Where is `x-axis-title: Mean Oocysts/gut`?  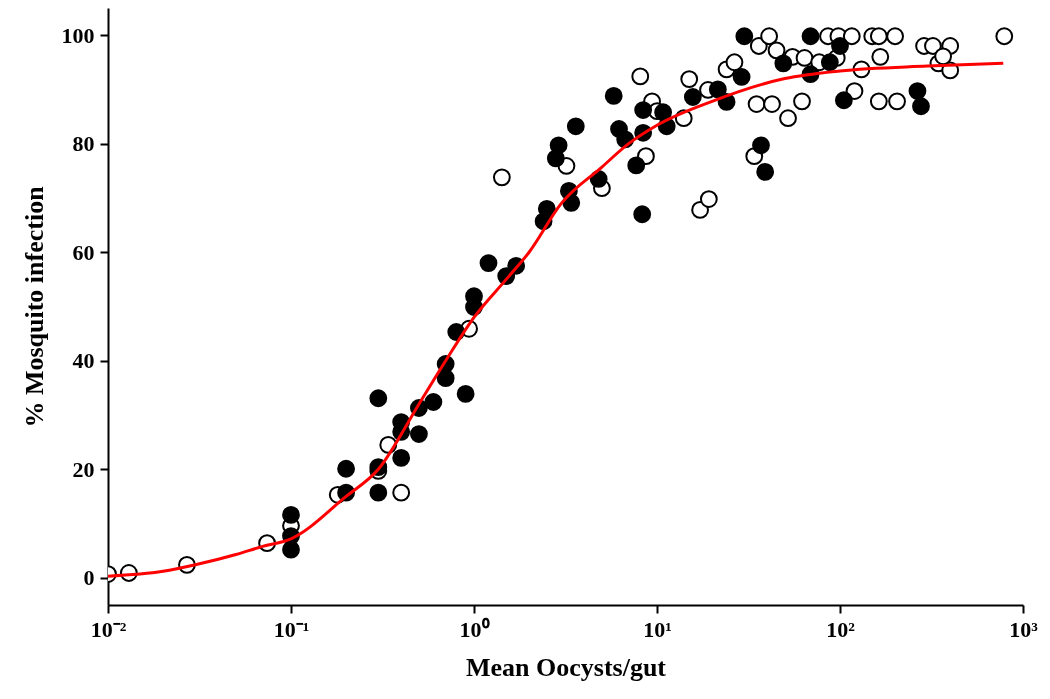 x-axis-title: Mean Oocysts/gut is located at coordinates (566, 667).